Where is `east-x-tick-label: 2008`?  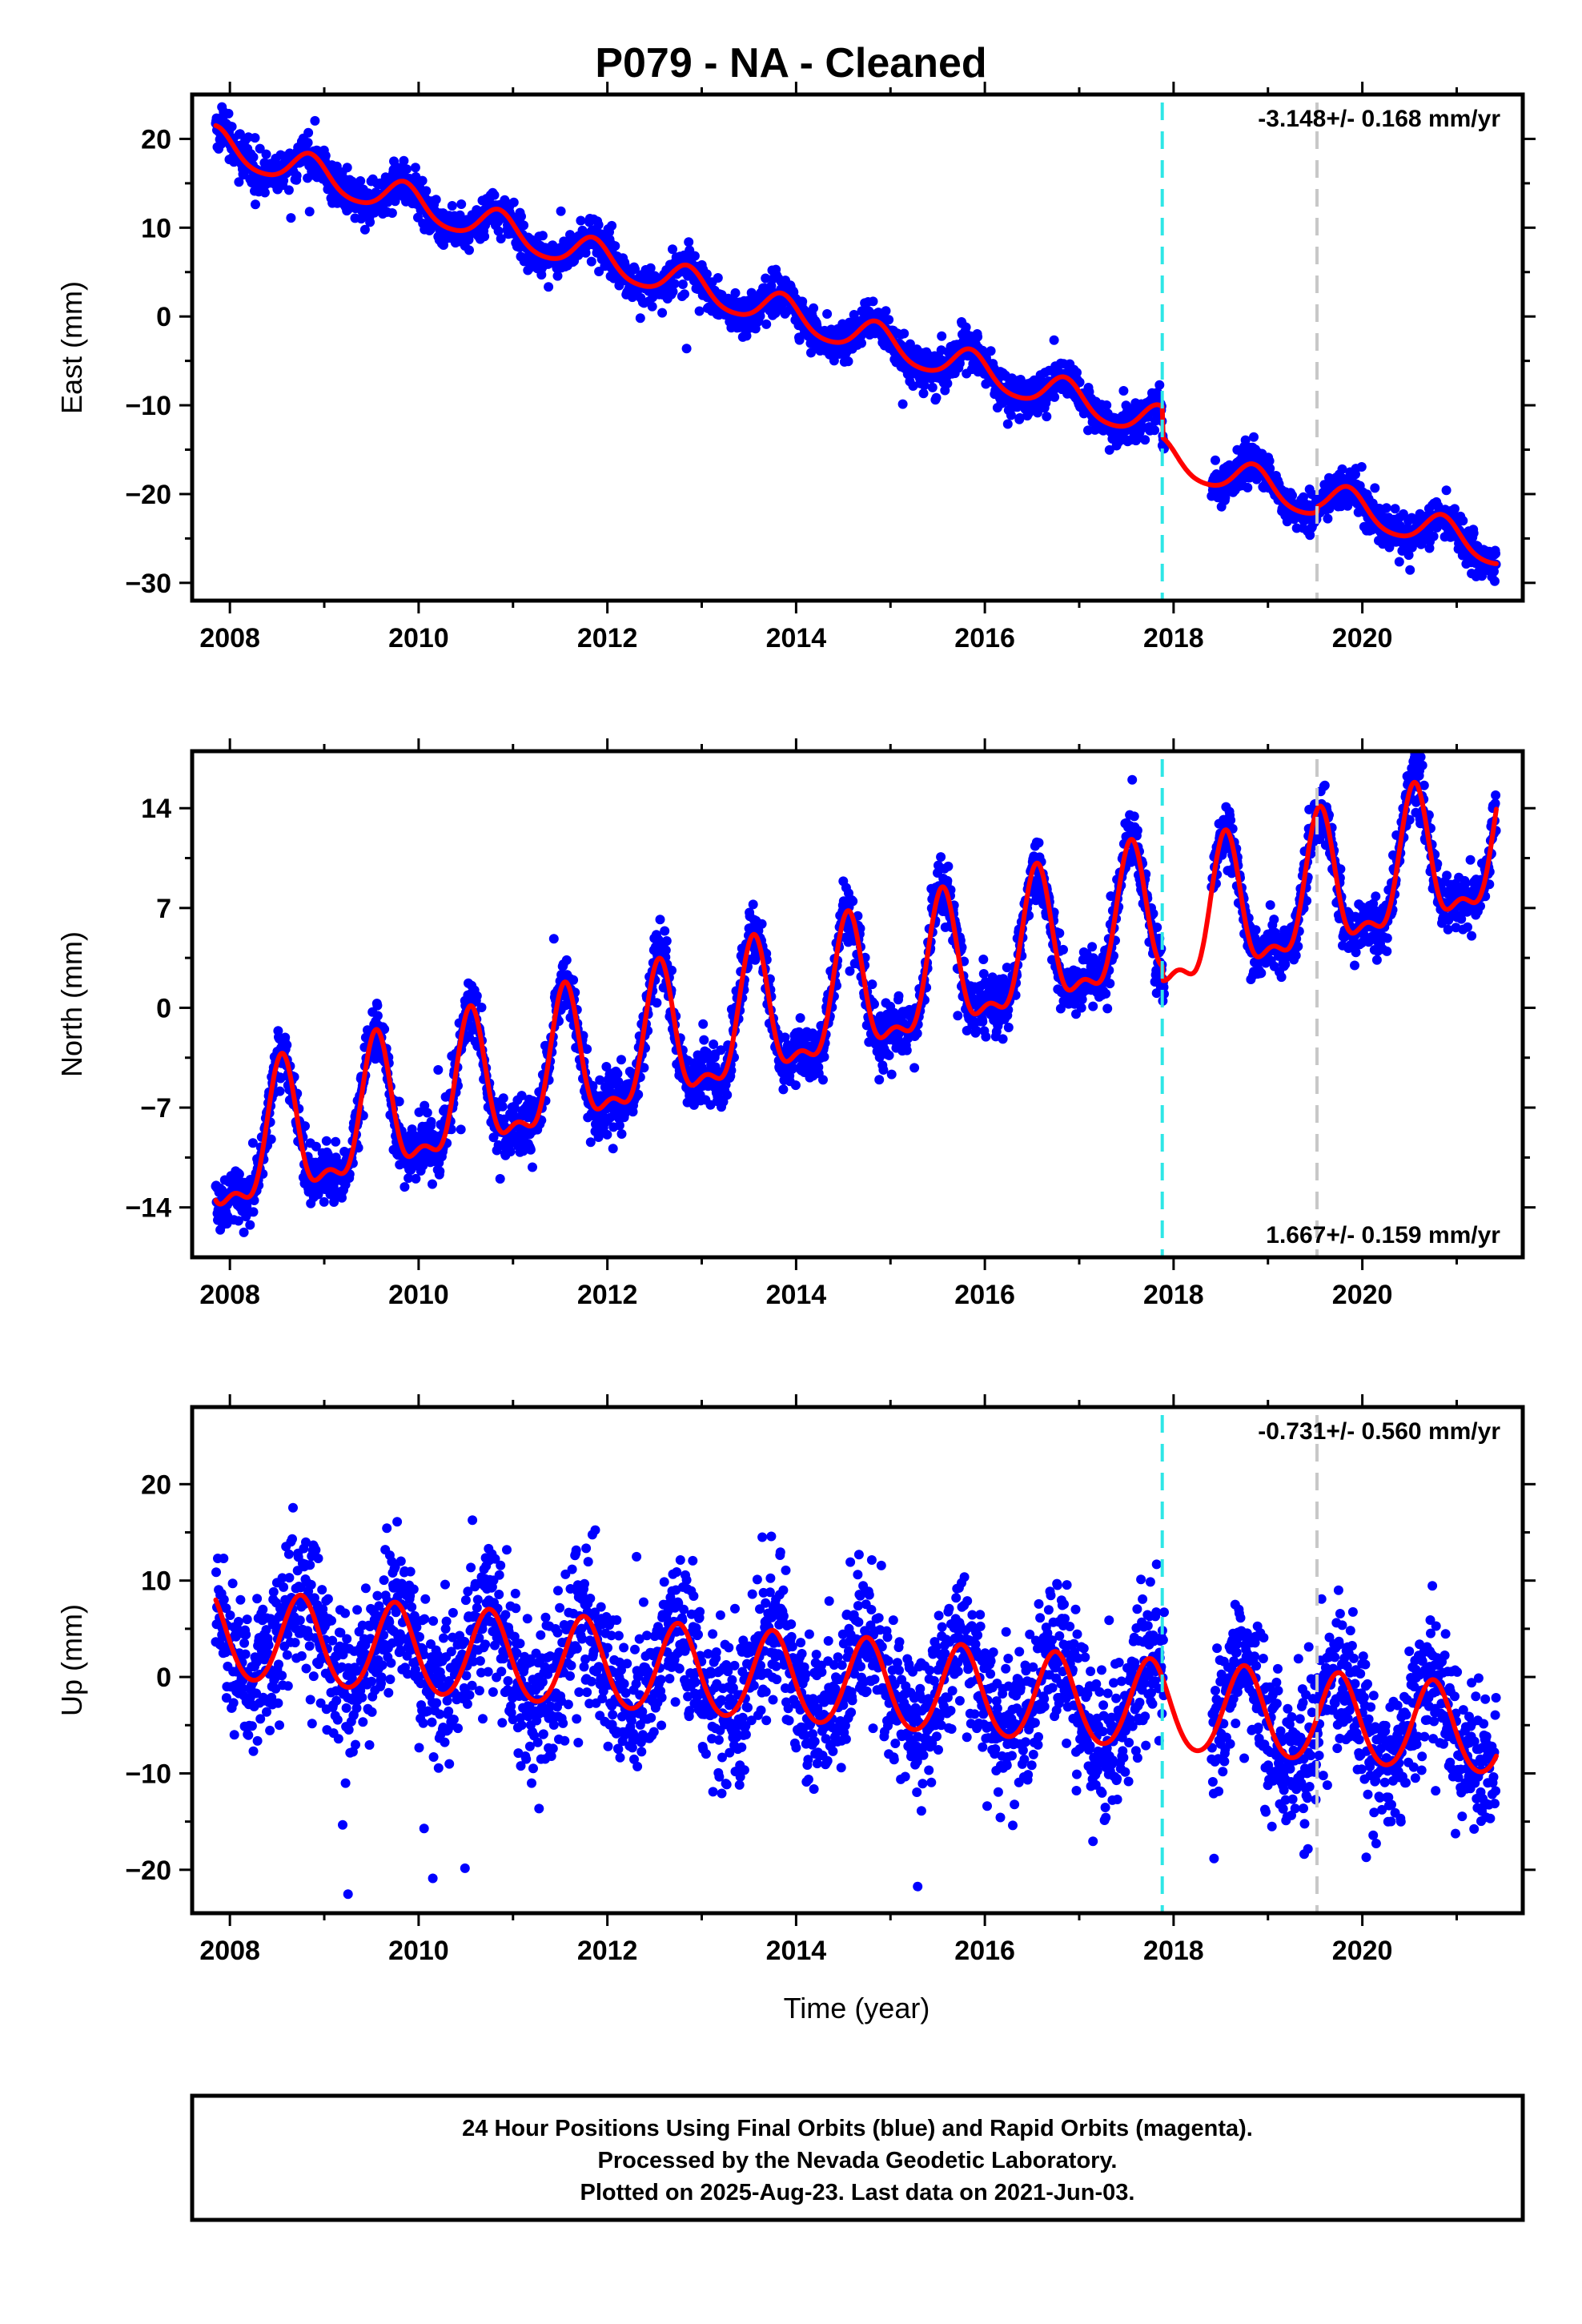
east-x-tick-label: 2008 is located at coordinates (229, 638).